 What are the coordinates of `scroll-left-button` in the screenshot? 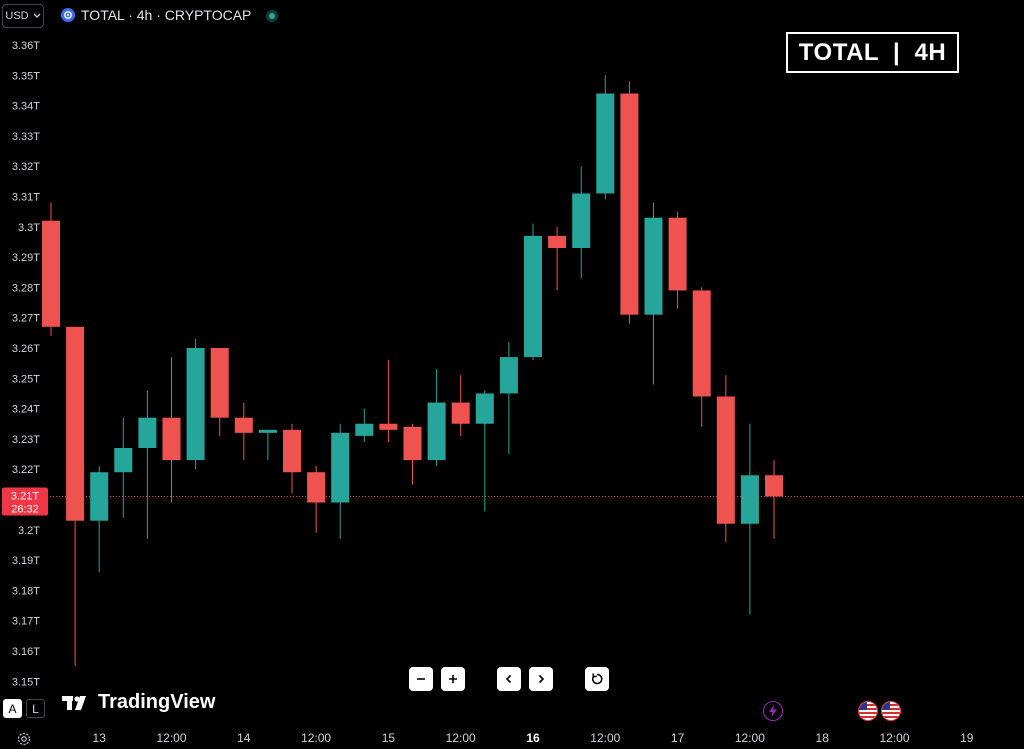 It's located at (509, 679).